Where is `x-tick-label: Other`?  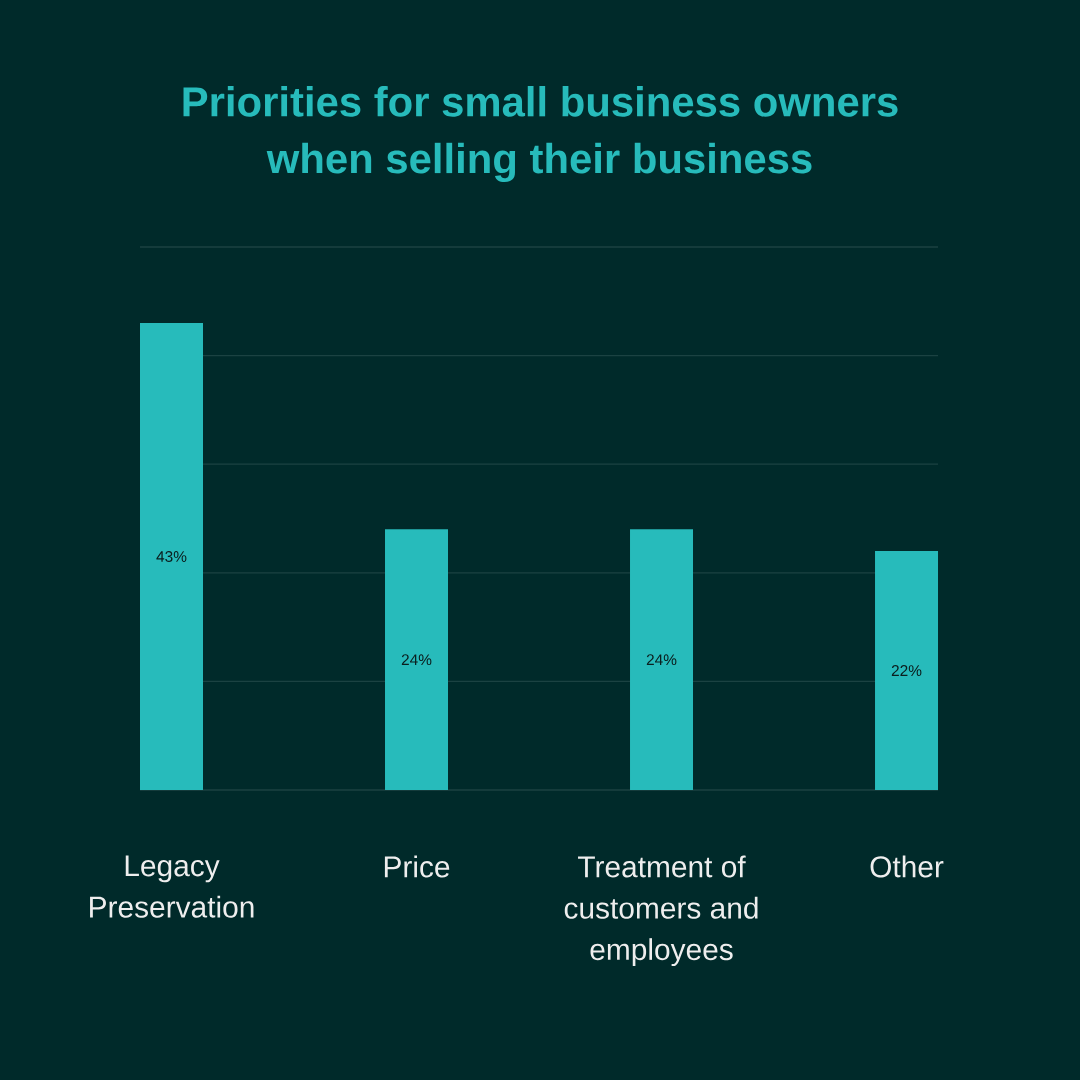
x-tick-label: Other is located at coordinates (907, 866).